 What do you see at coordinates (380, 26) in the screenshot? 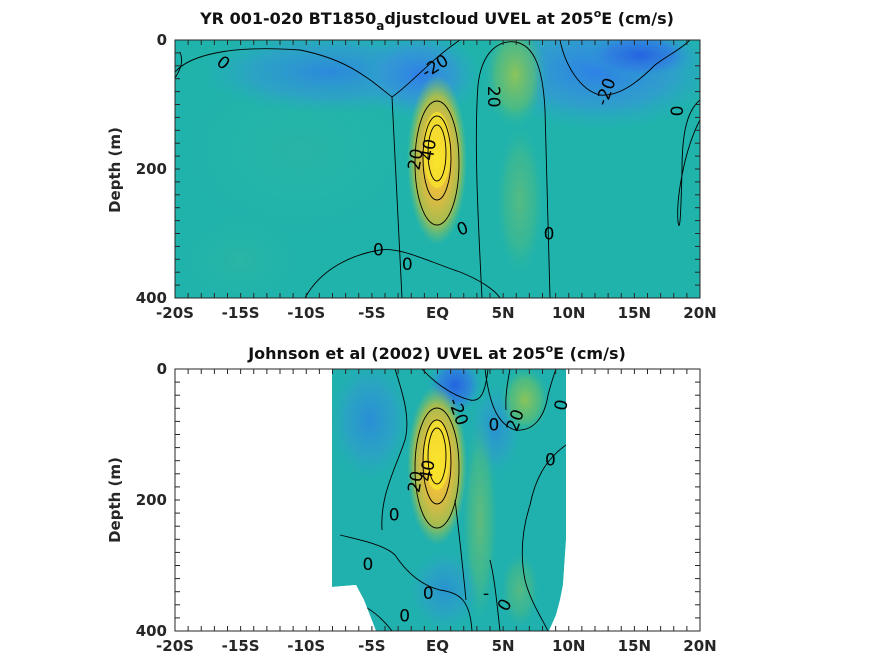
I see `title-top-sub: a` at bounding box center [380, 26].